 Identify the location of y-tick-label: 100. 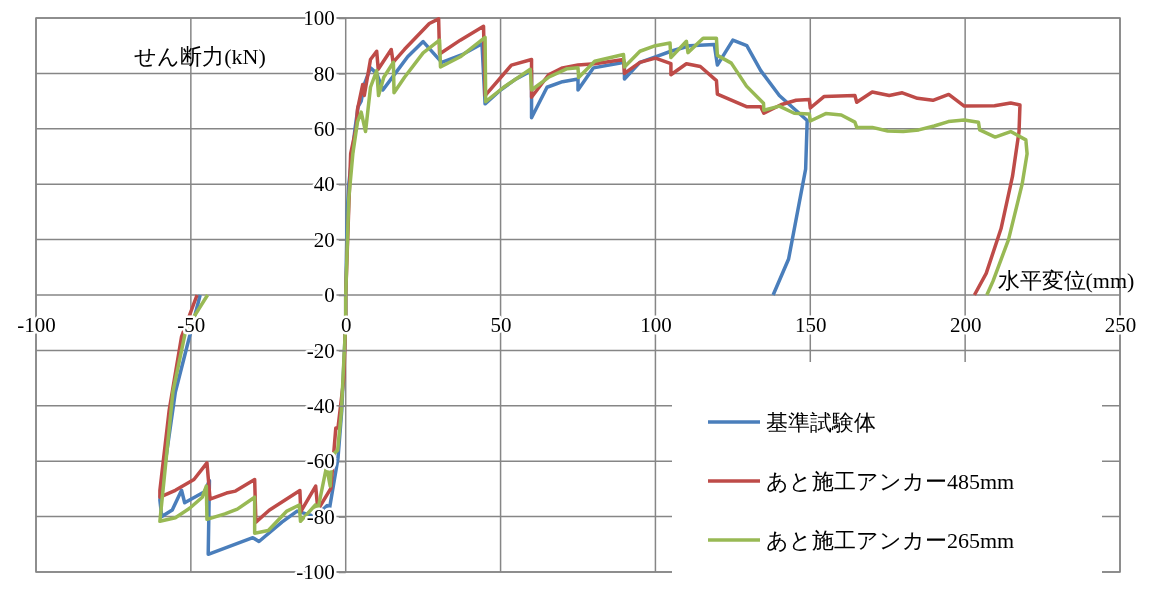
(319, 18).